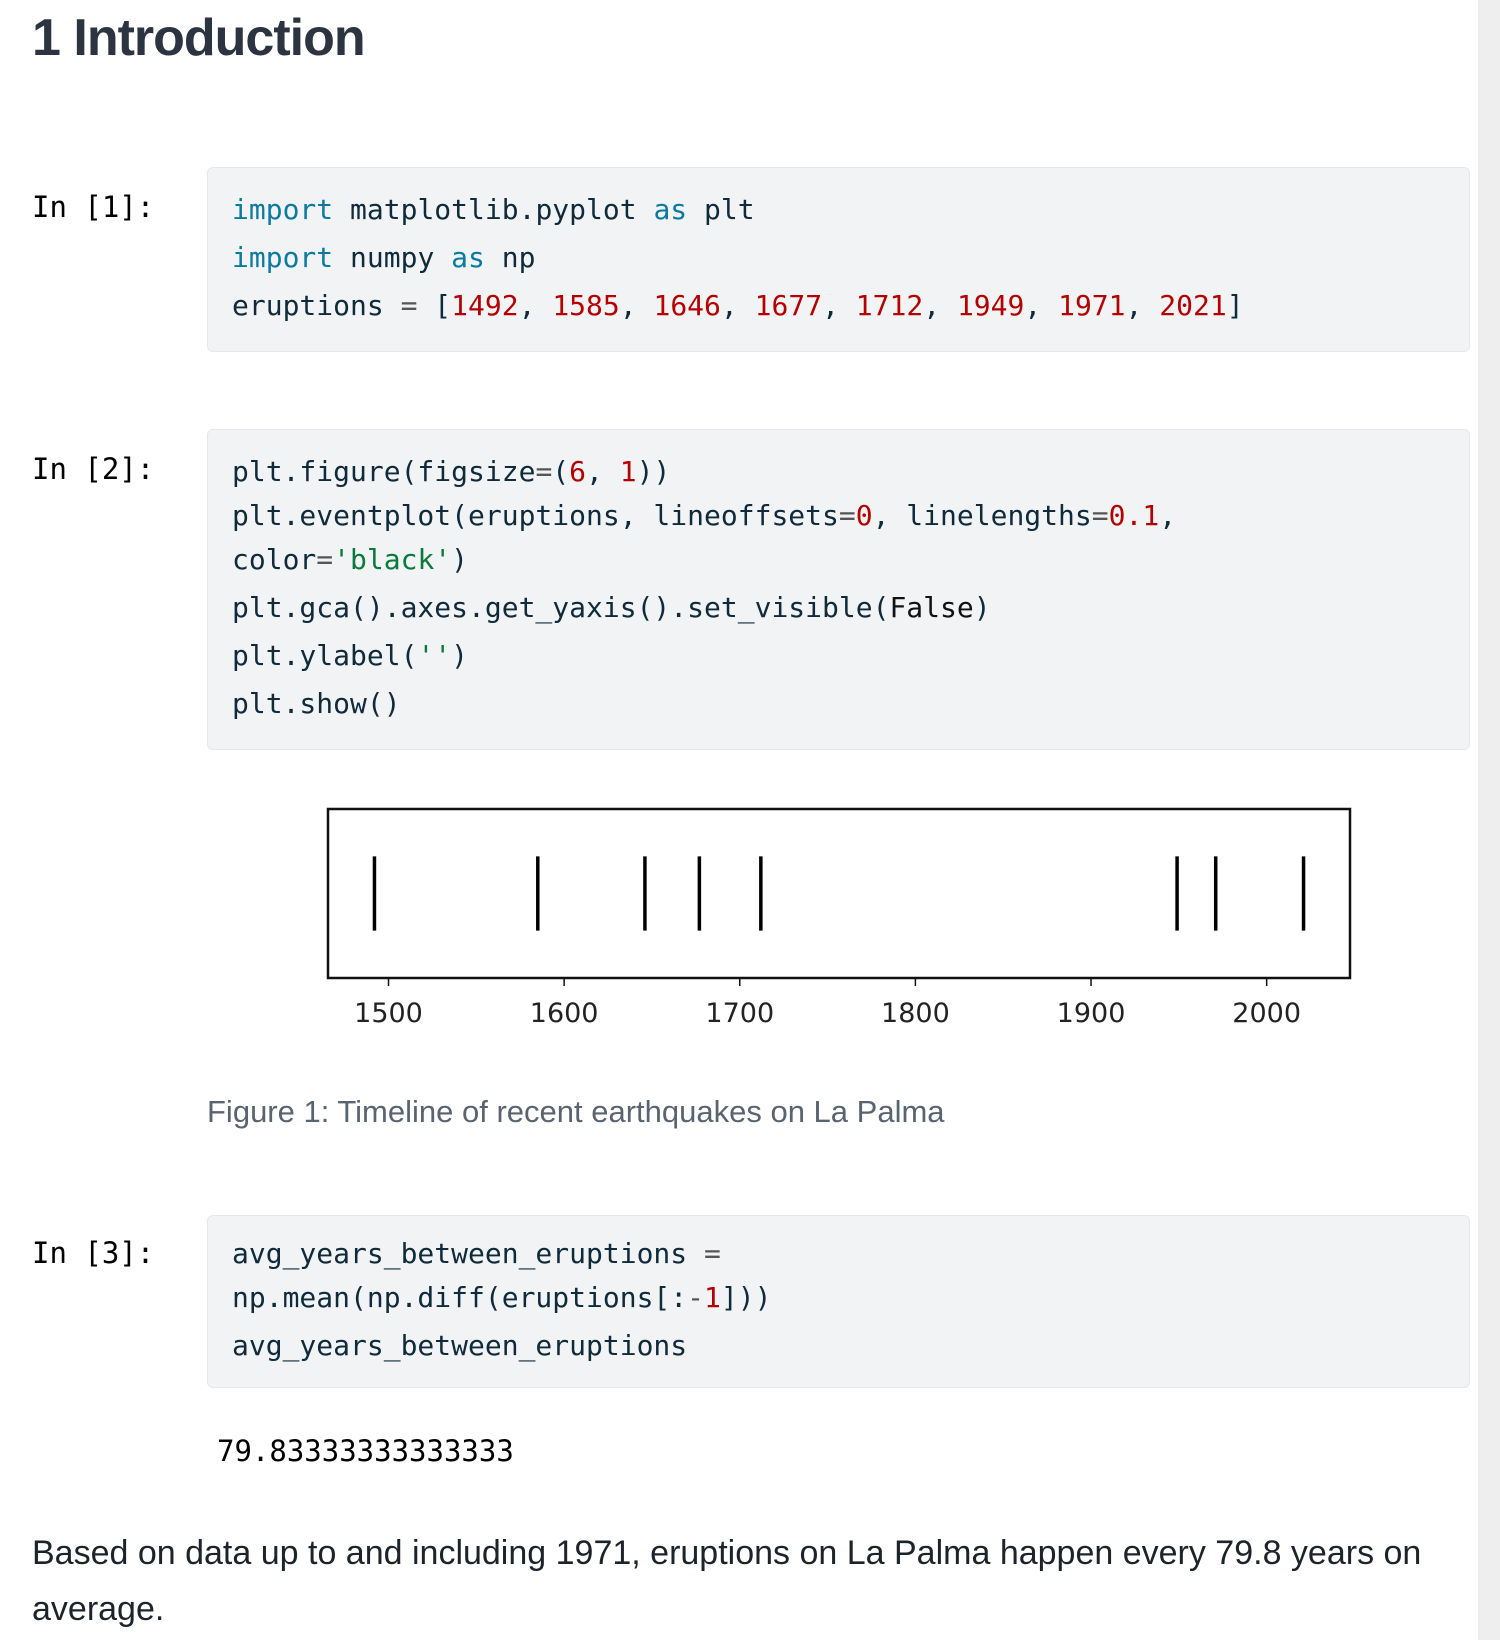  I want to click on code-line: import numpy as np, so click(838, 258).